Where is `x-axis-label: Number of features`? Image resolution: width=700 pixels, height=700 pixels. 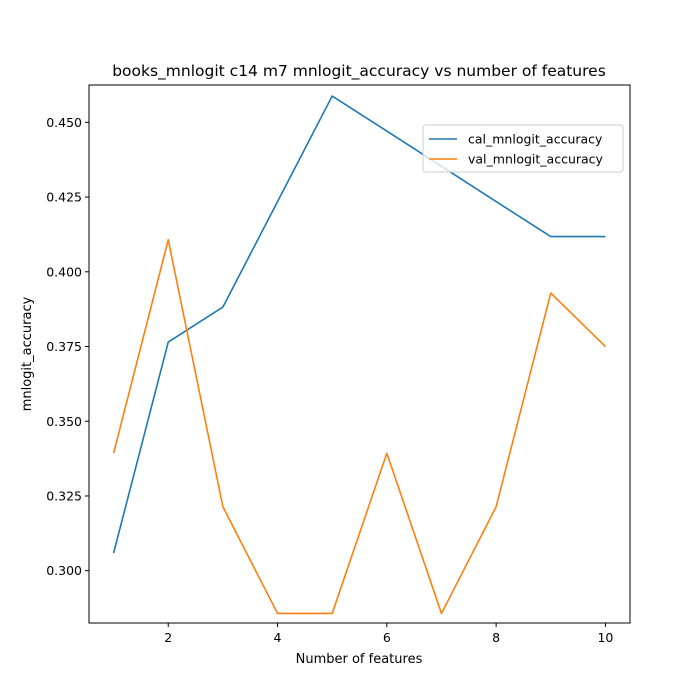
x-axis-label: Number of features is located at coordinates (359, 659).